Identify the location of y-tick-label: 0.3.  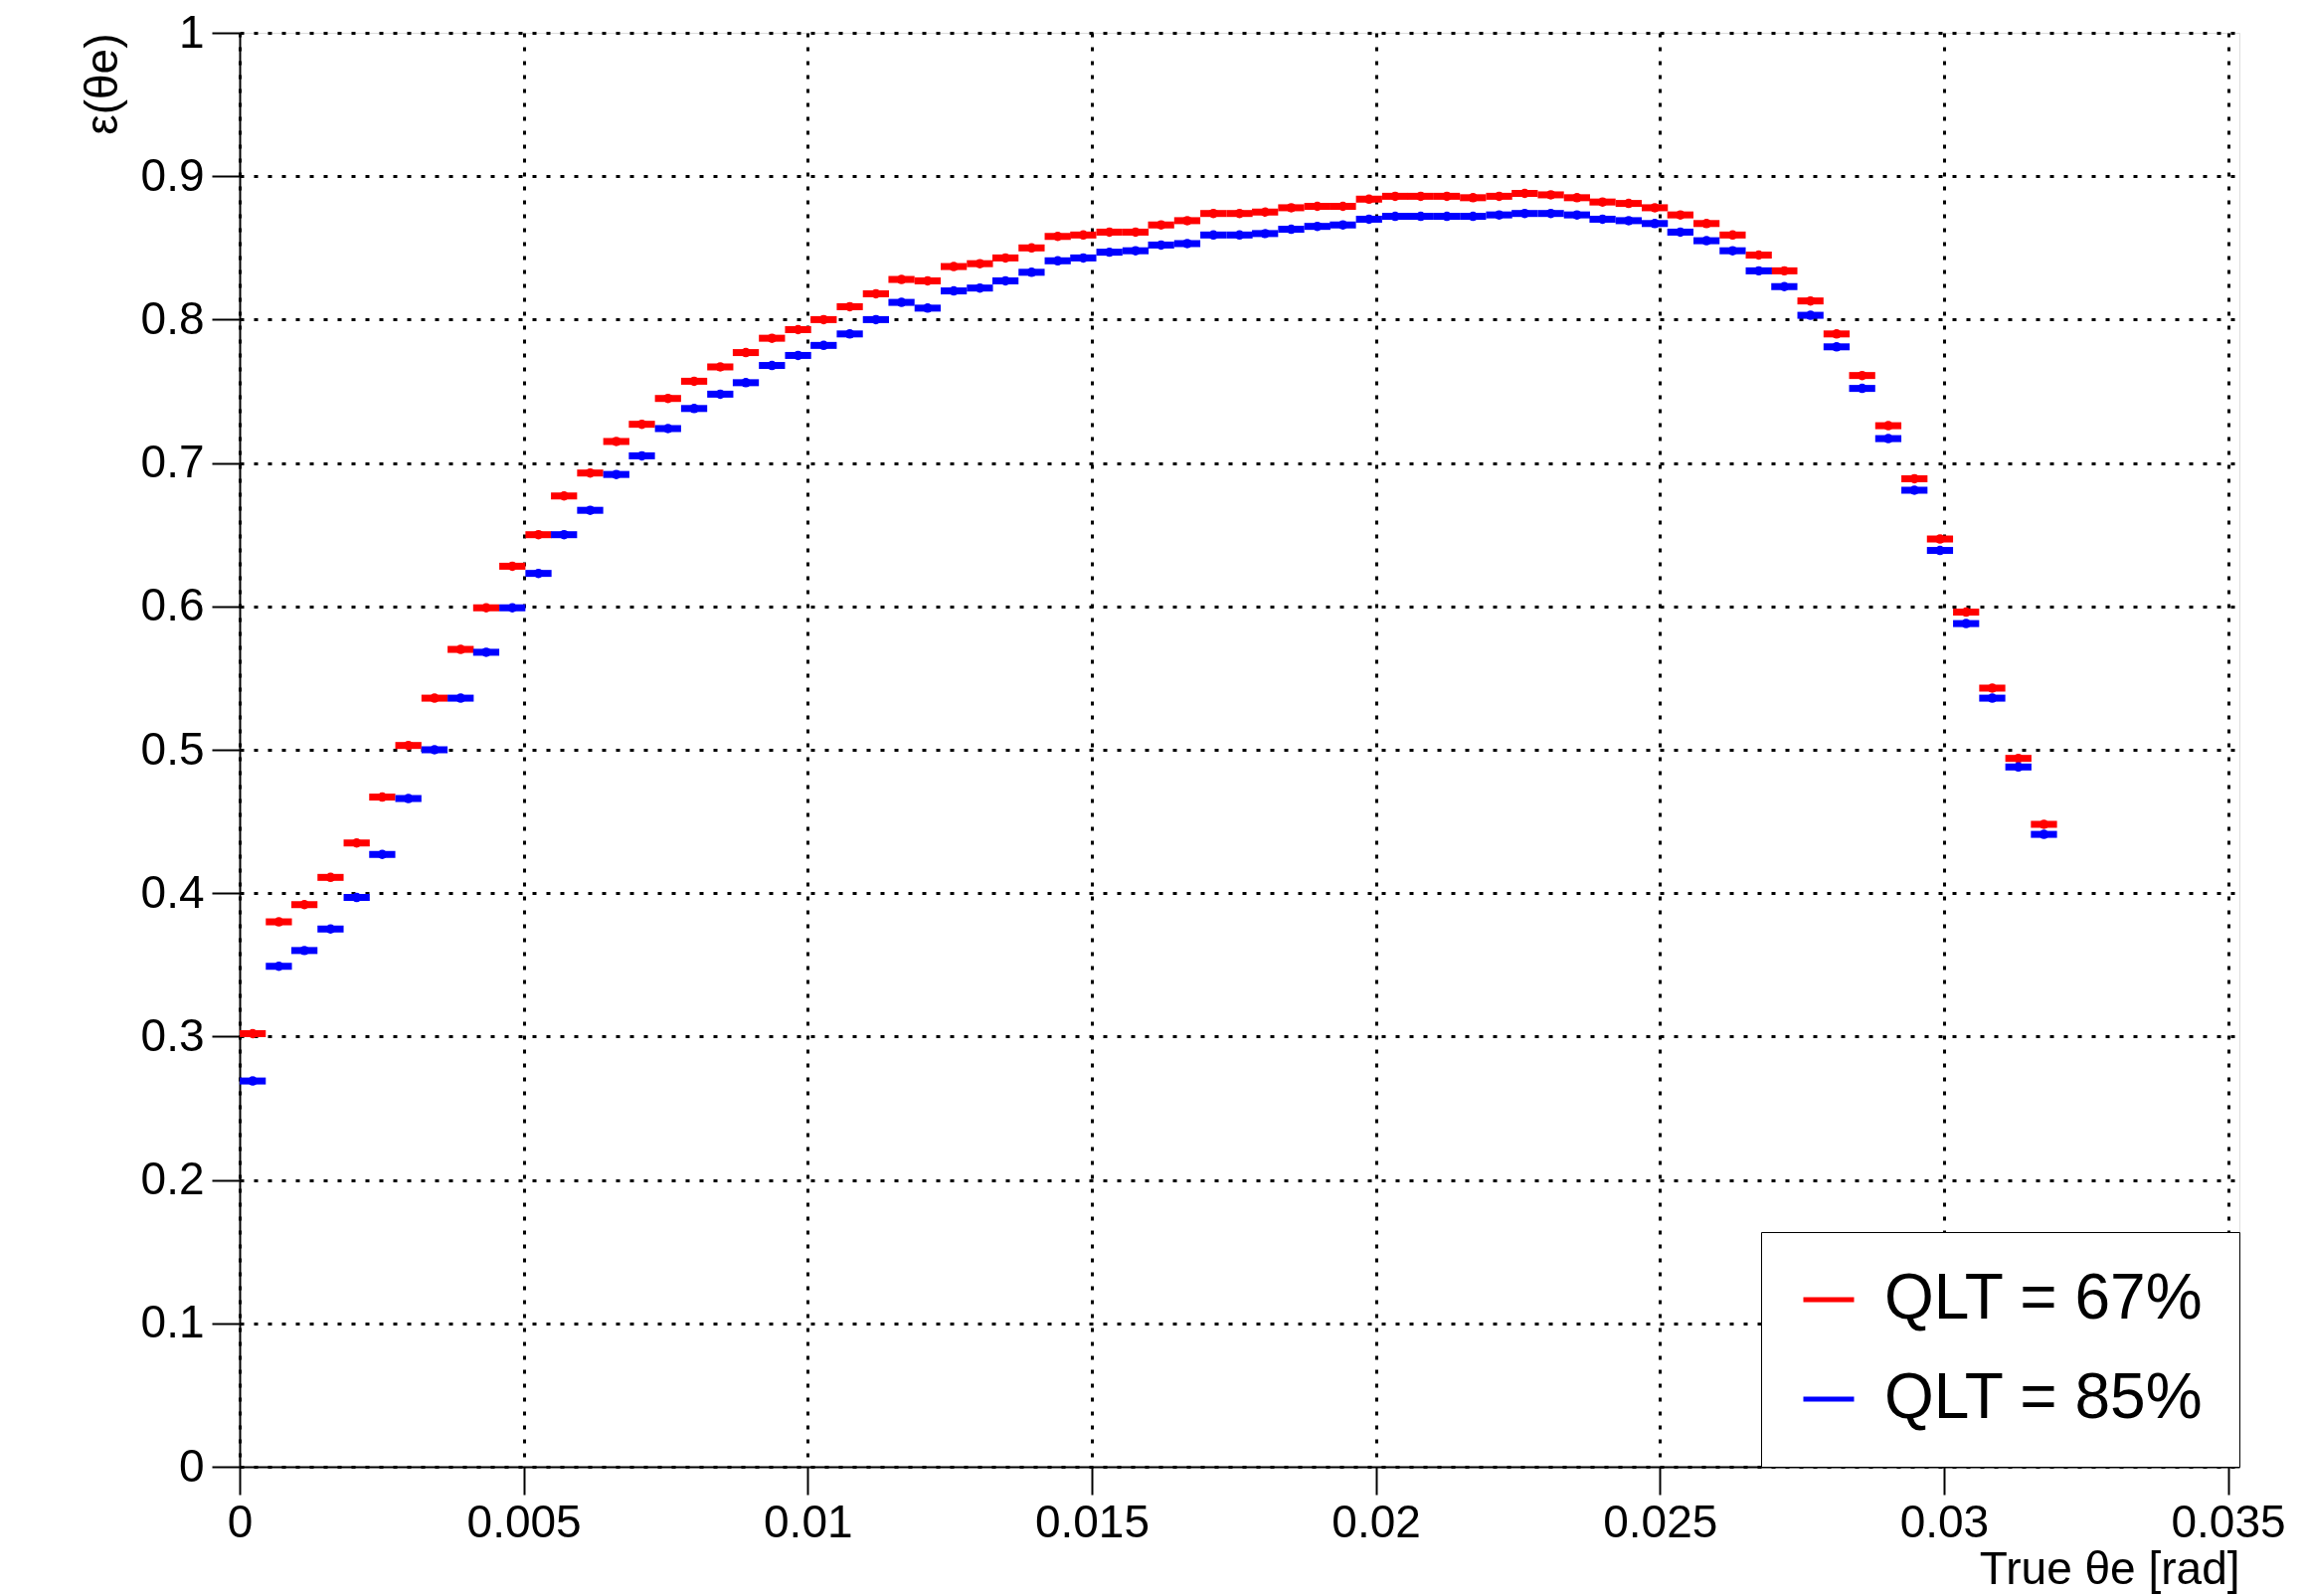
(172, 1035).